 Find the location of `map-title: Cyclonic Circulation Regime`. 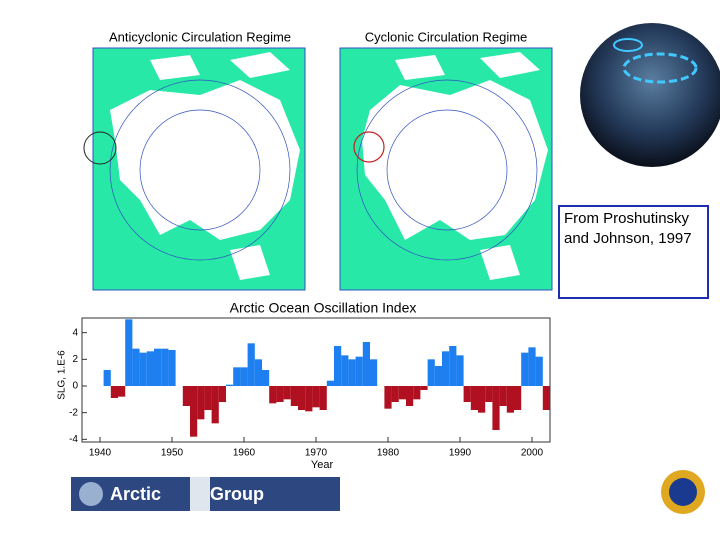

map-title: Cyclonic Circulation Regime is located at coordinates (446, 36).